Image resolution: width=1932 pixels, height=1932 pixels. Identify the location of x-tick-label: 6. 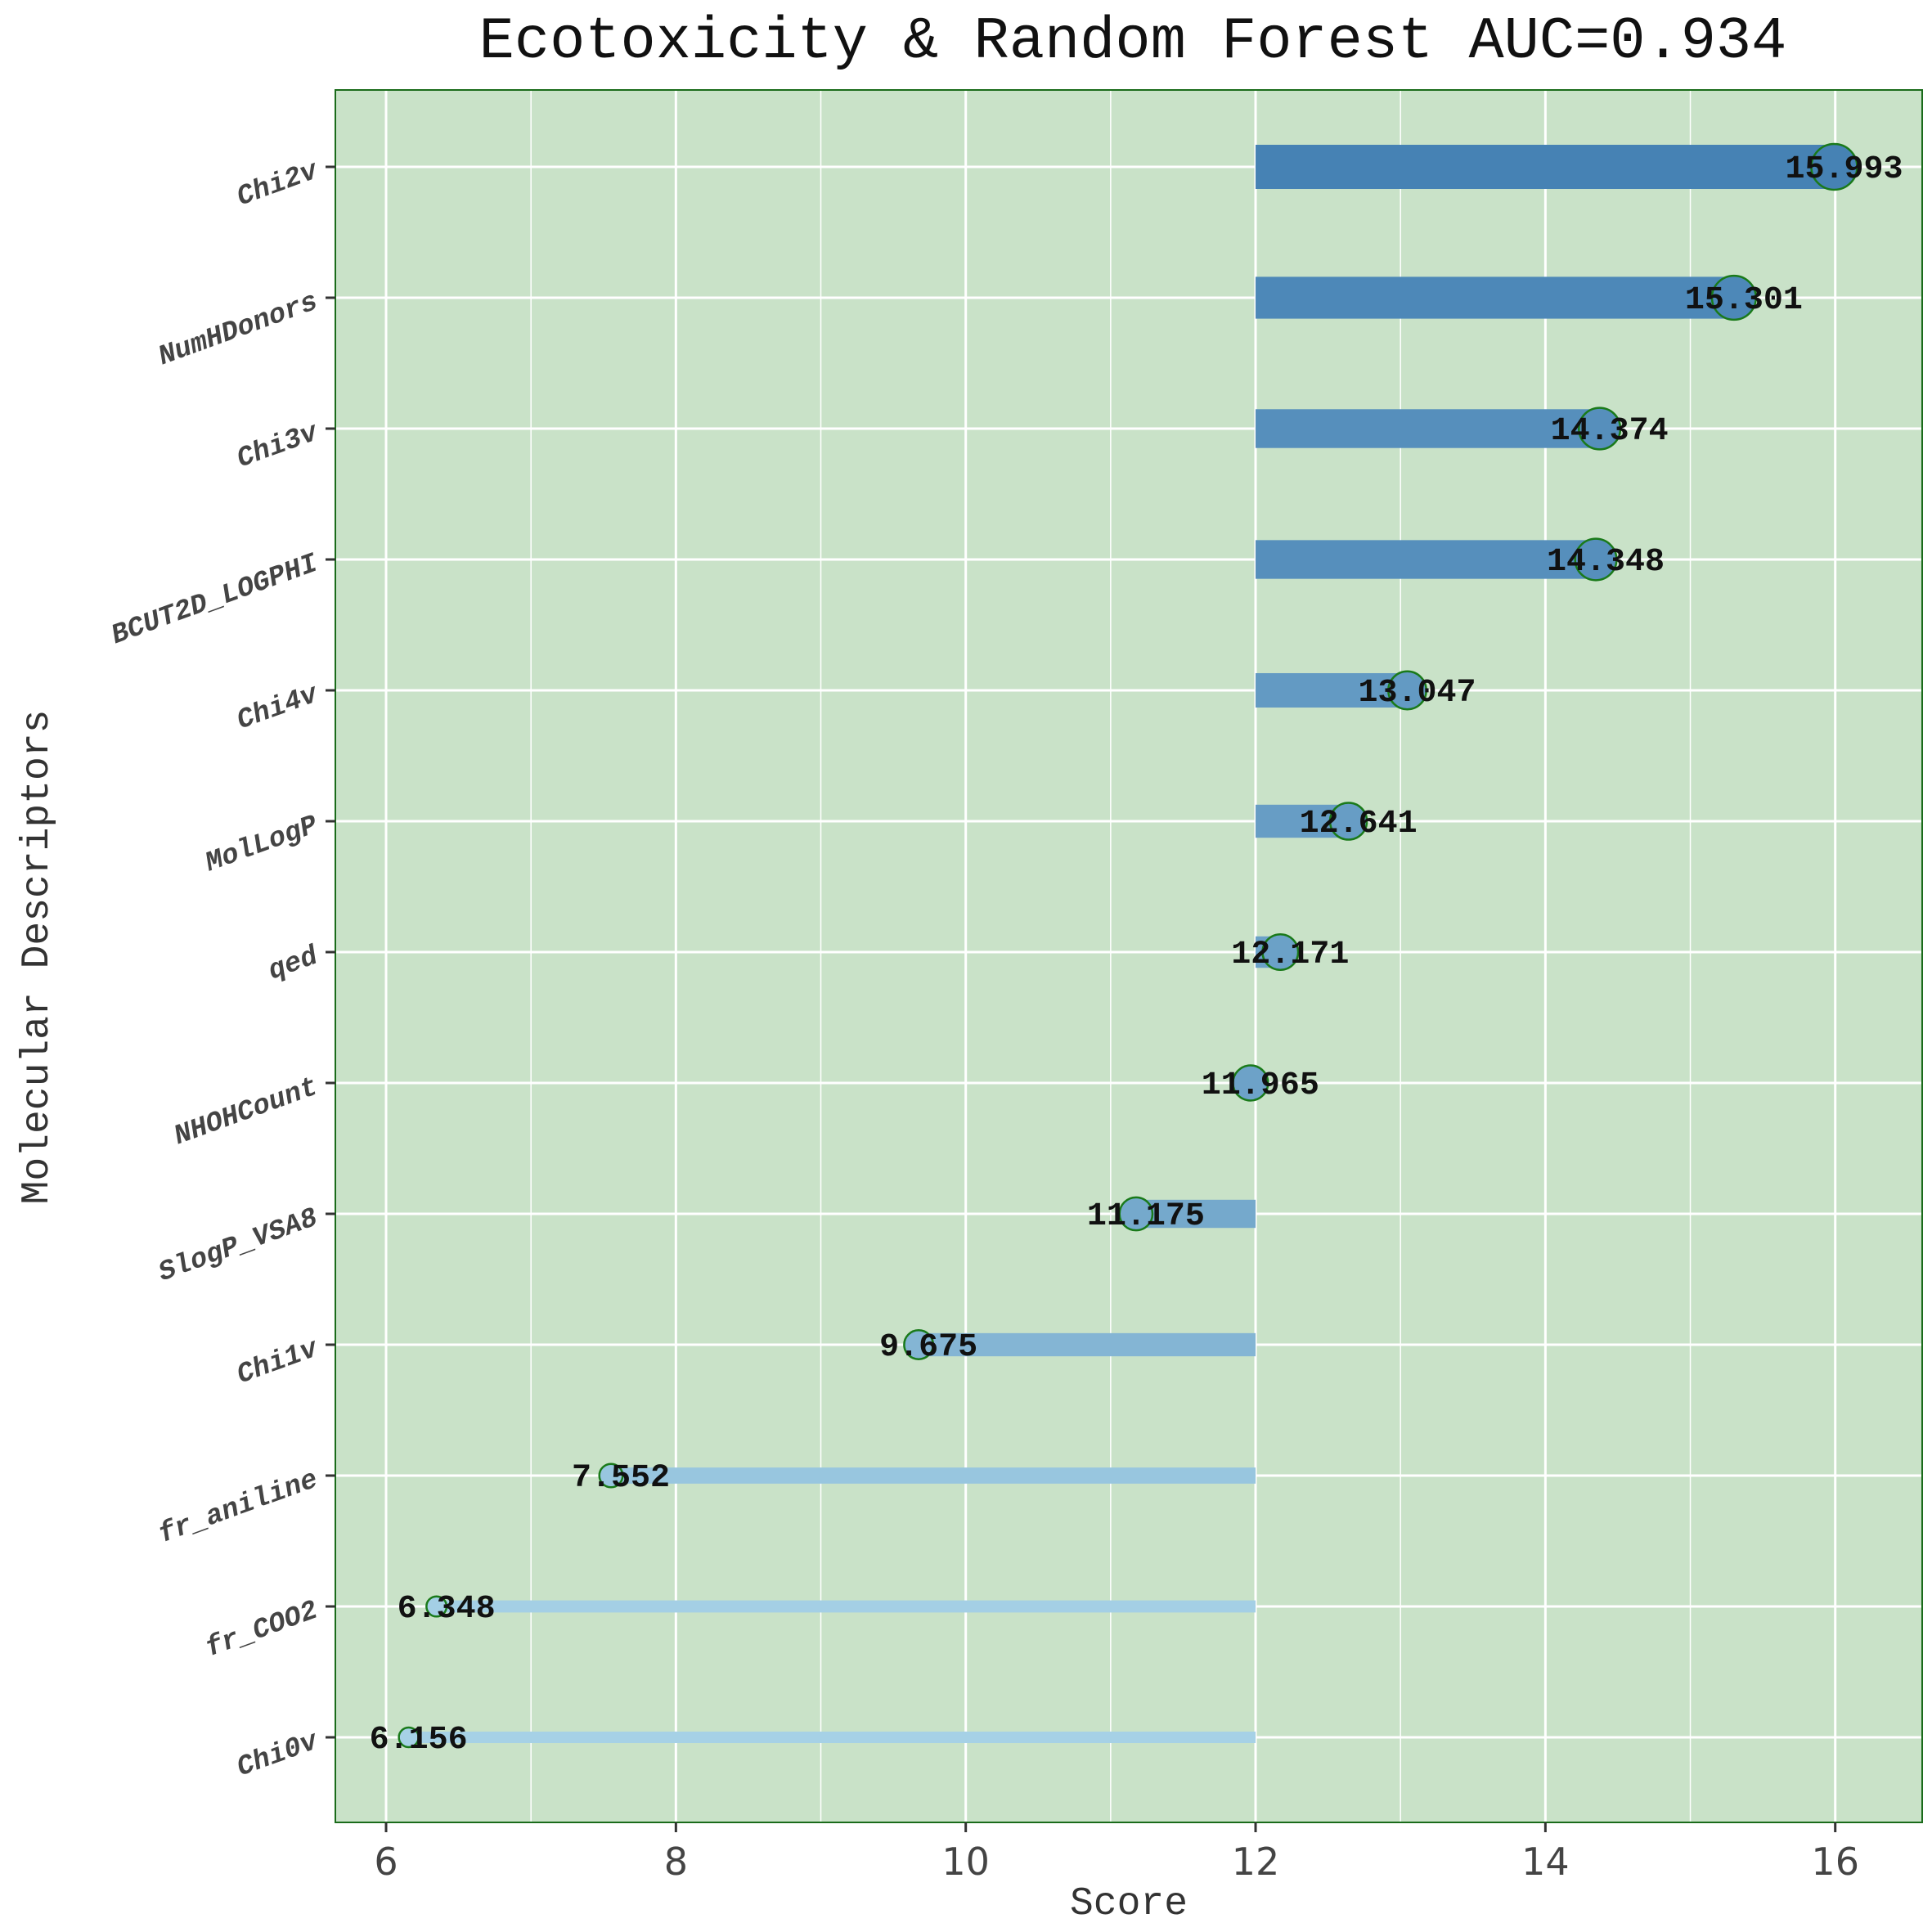
(386, 1862).